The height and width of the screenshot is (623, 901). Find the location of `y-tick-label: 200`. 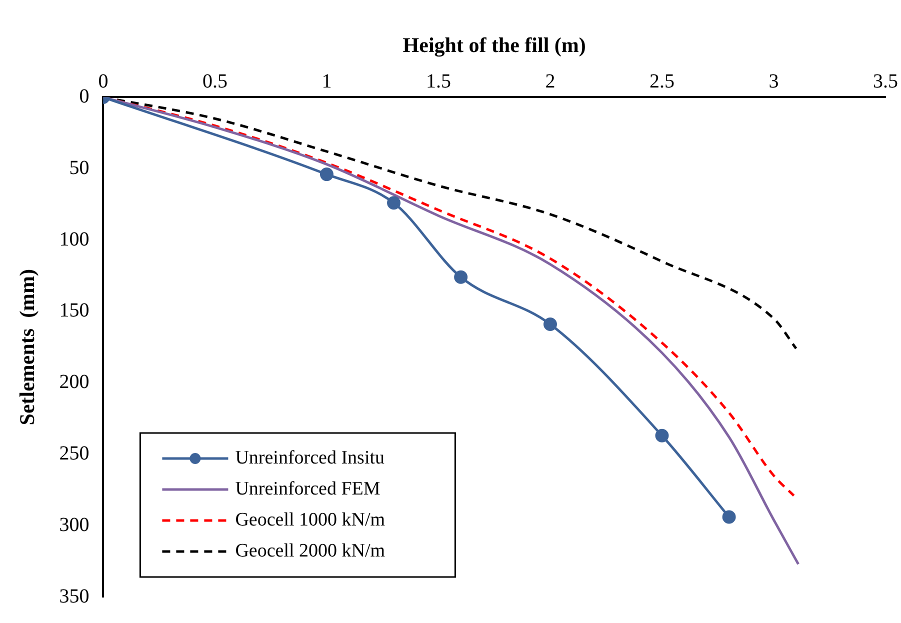

y-tick-label: 200 is located at coordinates (74, 382).